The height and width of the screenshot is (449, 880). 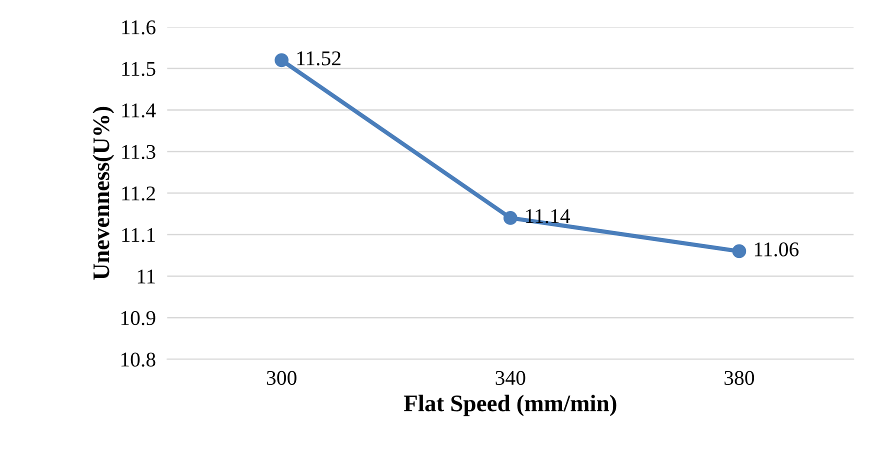 What do you see at coordinates (138, 318) in the screenshot?
I see `y-tick-label: 10.9` at bounding box center [138, 318].